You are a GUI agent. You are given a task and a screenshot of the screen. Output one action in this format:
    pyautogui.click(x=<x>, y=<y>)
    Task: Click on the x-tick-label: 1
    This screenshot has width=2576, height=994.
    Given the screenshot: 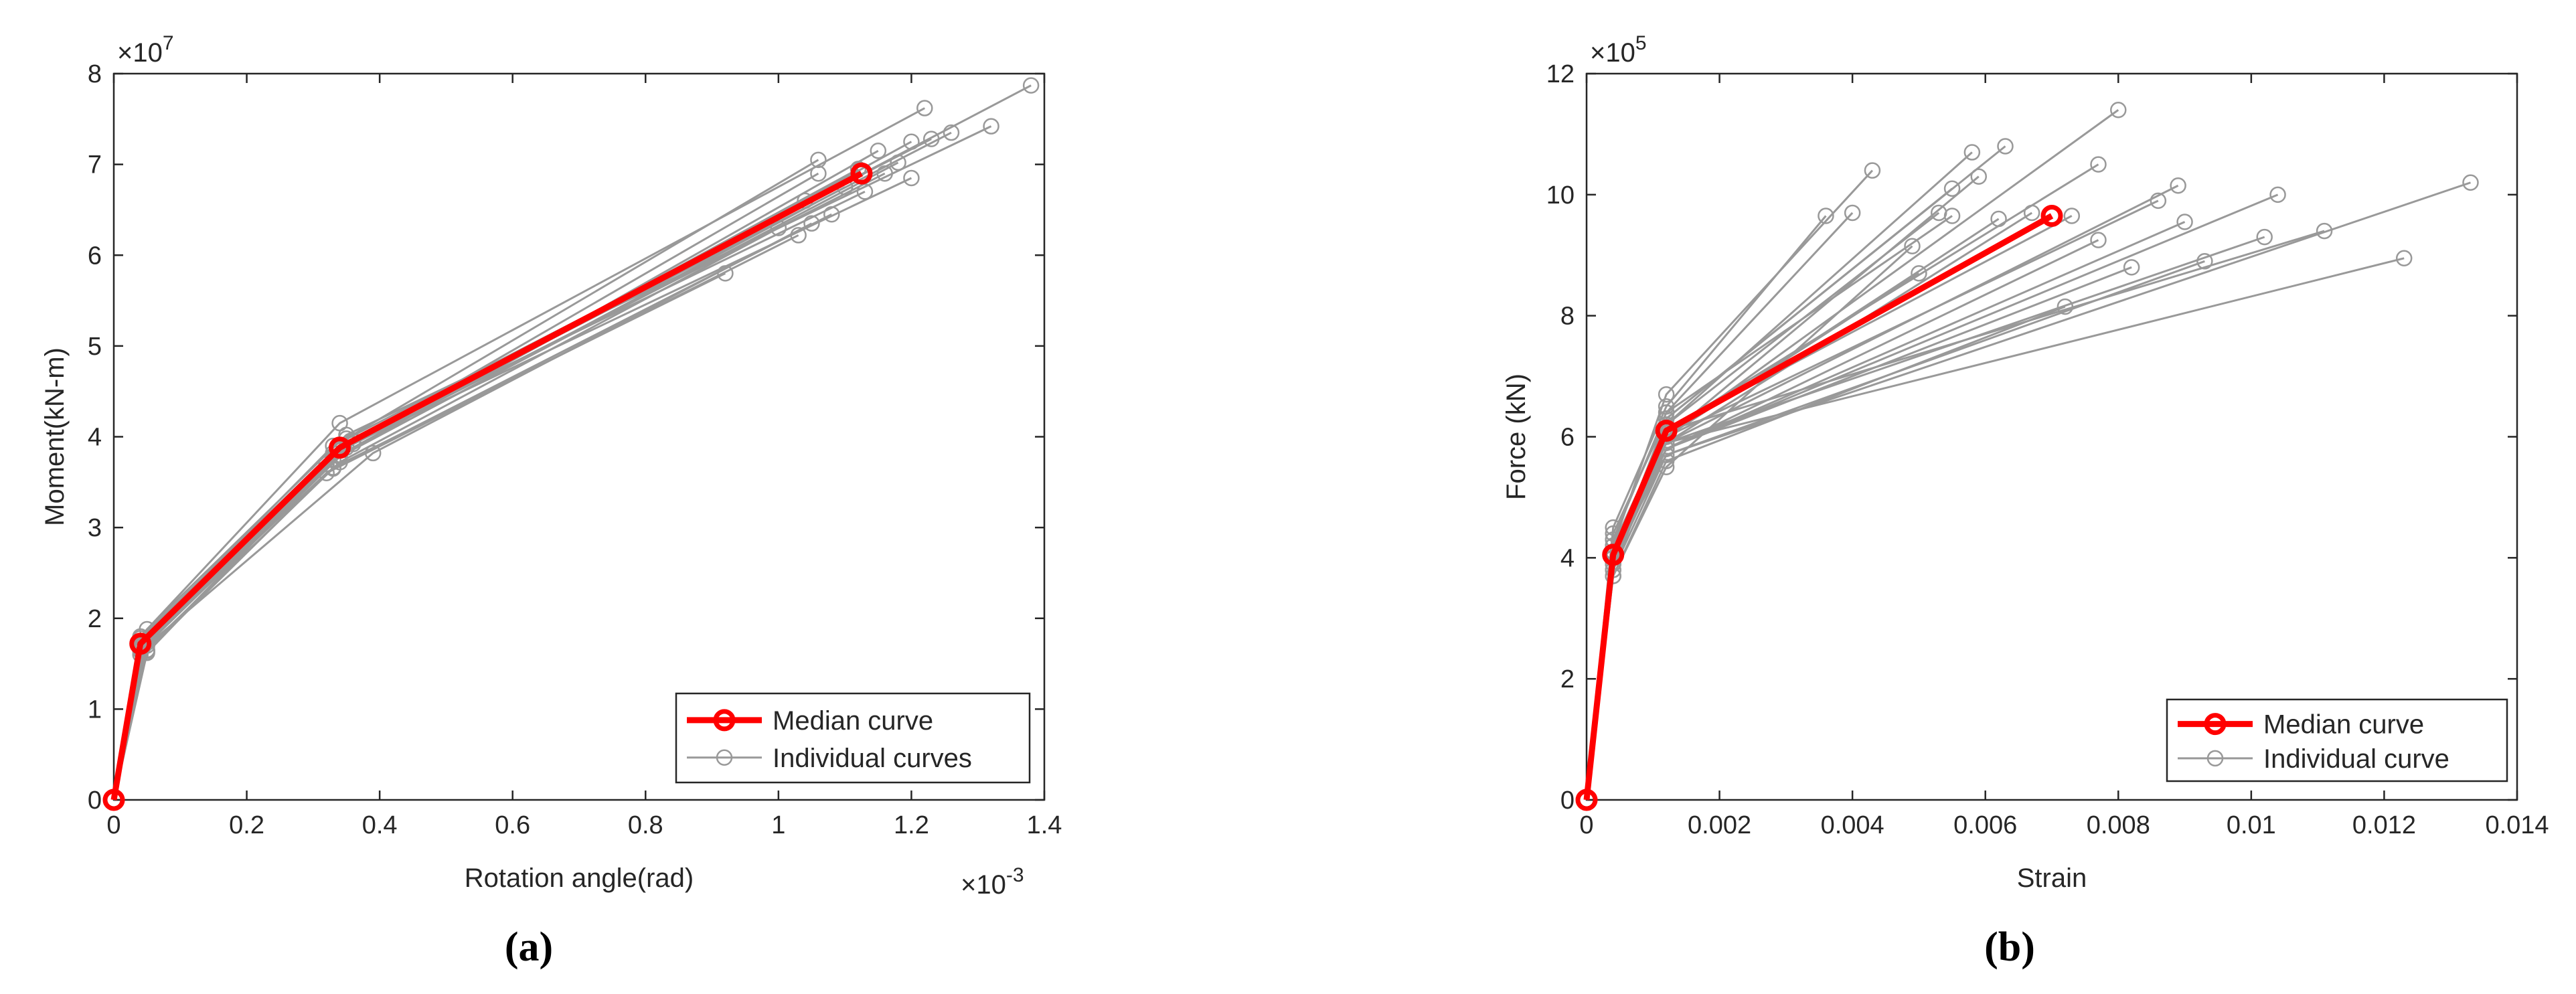 What is the action you would take?
    pyautogui.click(x=778, y=825)
    